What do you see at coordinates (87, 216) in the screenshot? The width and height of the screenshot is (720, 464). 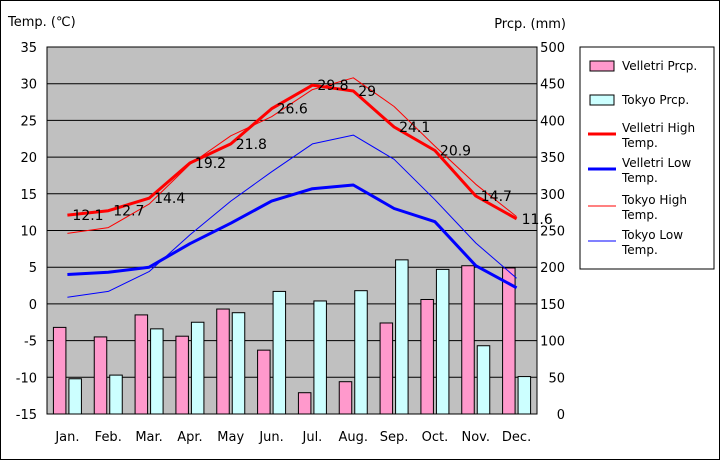 I see `data-label: 12.1` at bounding box center [87, 216].